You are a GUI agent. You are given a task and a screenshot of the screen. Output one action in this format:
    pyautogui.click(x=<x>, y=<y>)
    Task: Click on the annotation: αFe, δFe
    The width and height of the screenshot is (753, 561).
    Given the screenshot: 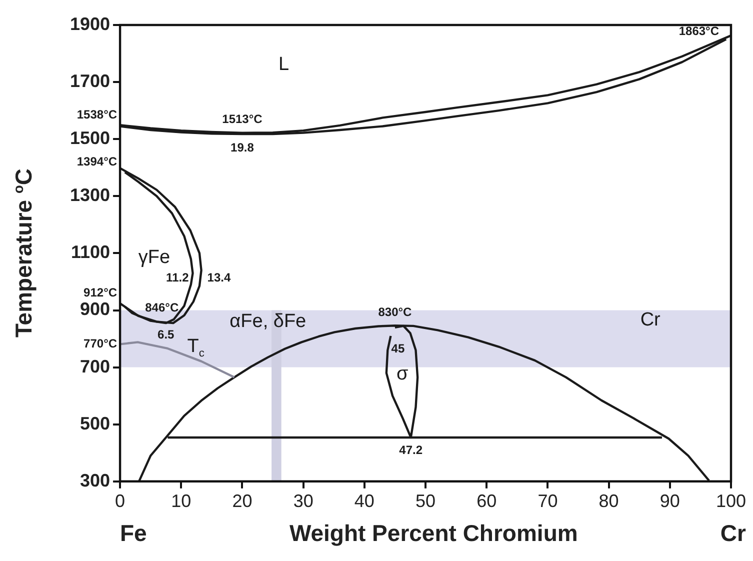 What is the action you would take?
    pyautogui.click(x=268, y=321)
    